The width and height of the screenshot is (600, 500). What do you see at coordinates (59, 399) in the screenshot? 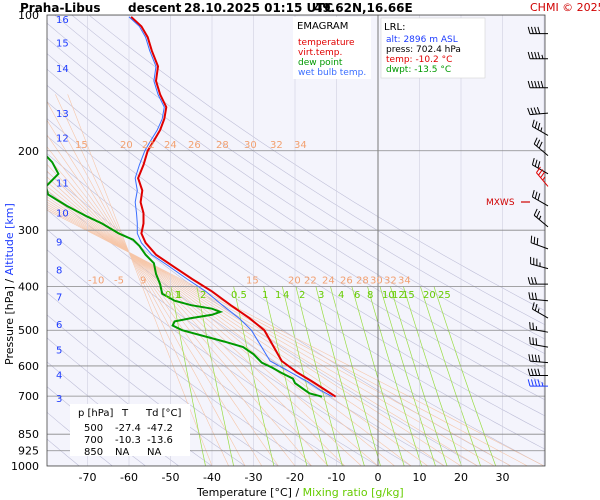
I see `altitude-tick-label: 3` at bounding box center [59, 399].